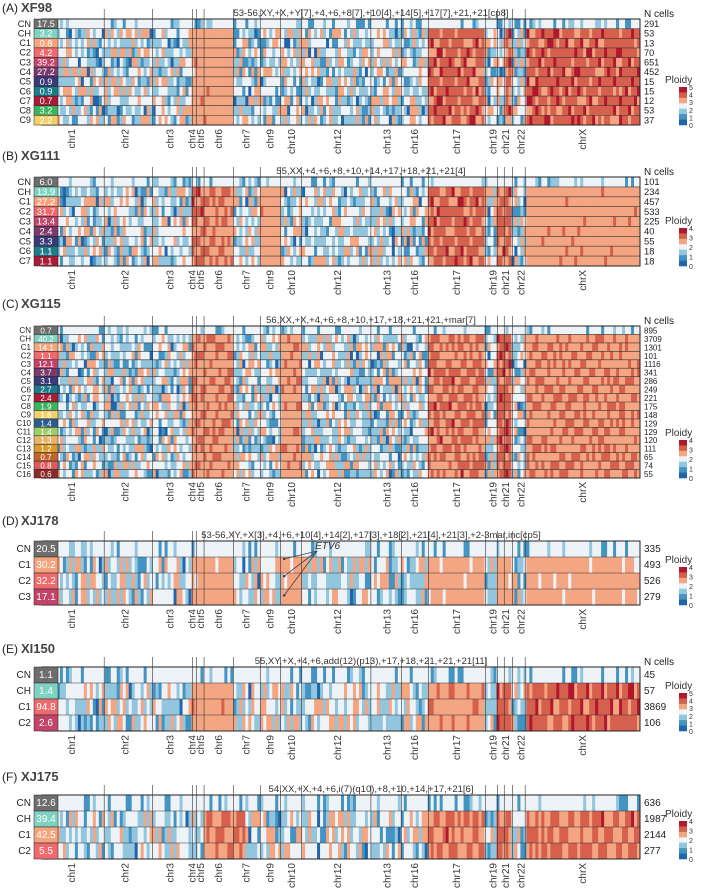 This screenshot has width=702, height=894. What do you see at coordinates (10, 304) in the screenshot?
I see `panel-label: (C)` at bounding box center [10, 304].